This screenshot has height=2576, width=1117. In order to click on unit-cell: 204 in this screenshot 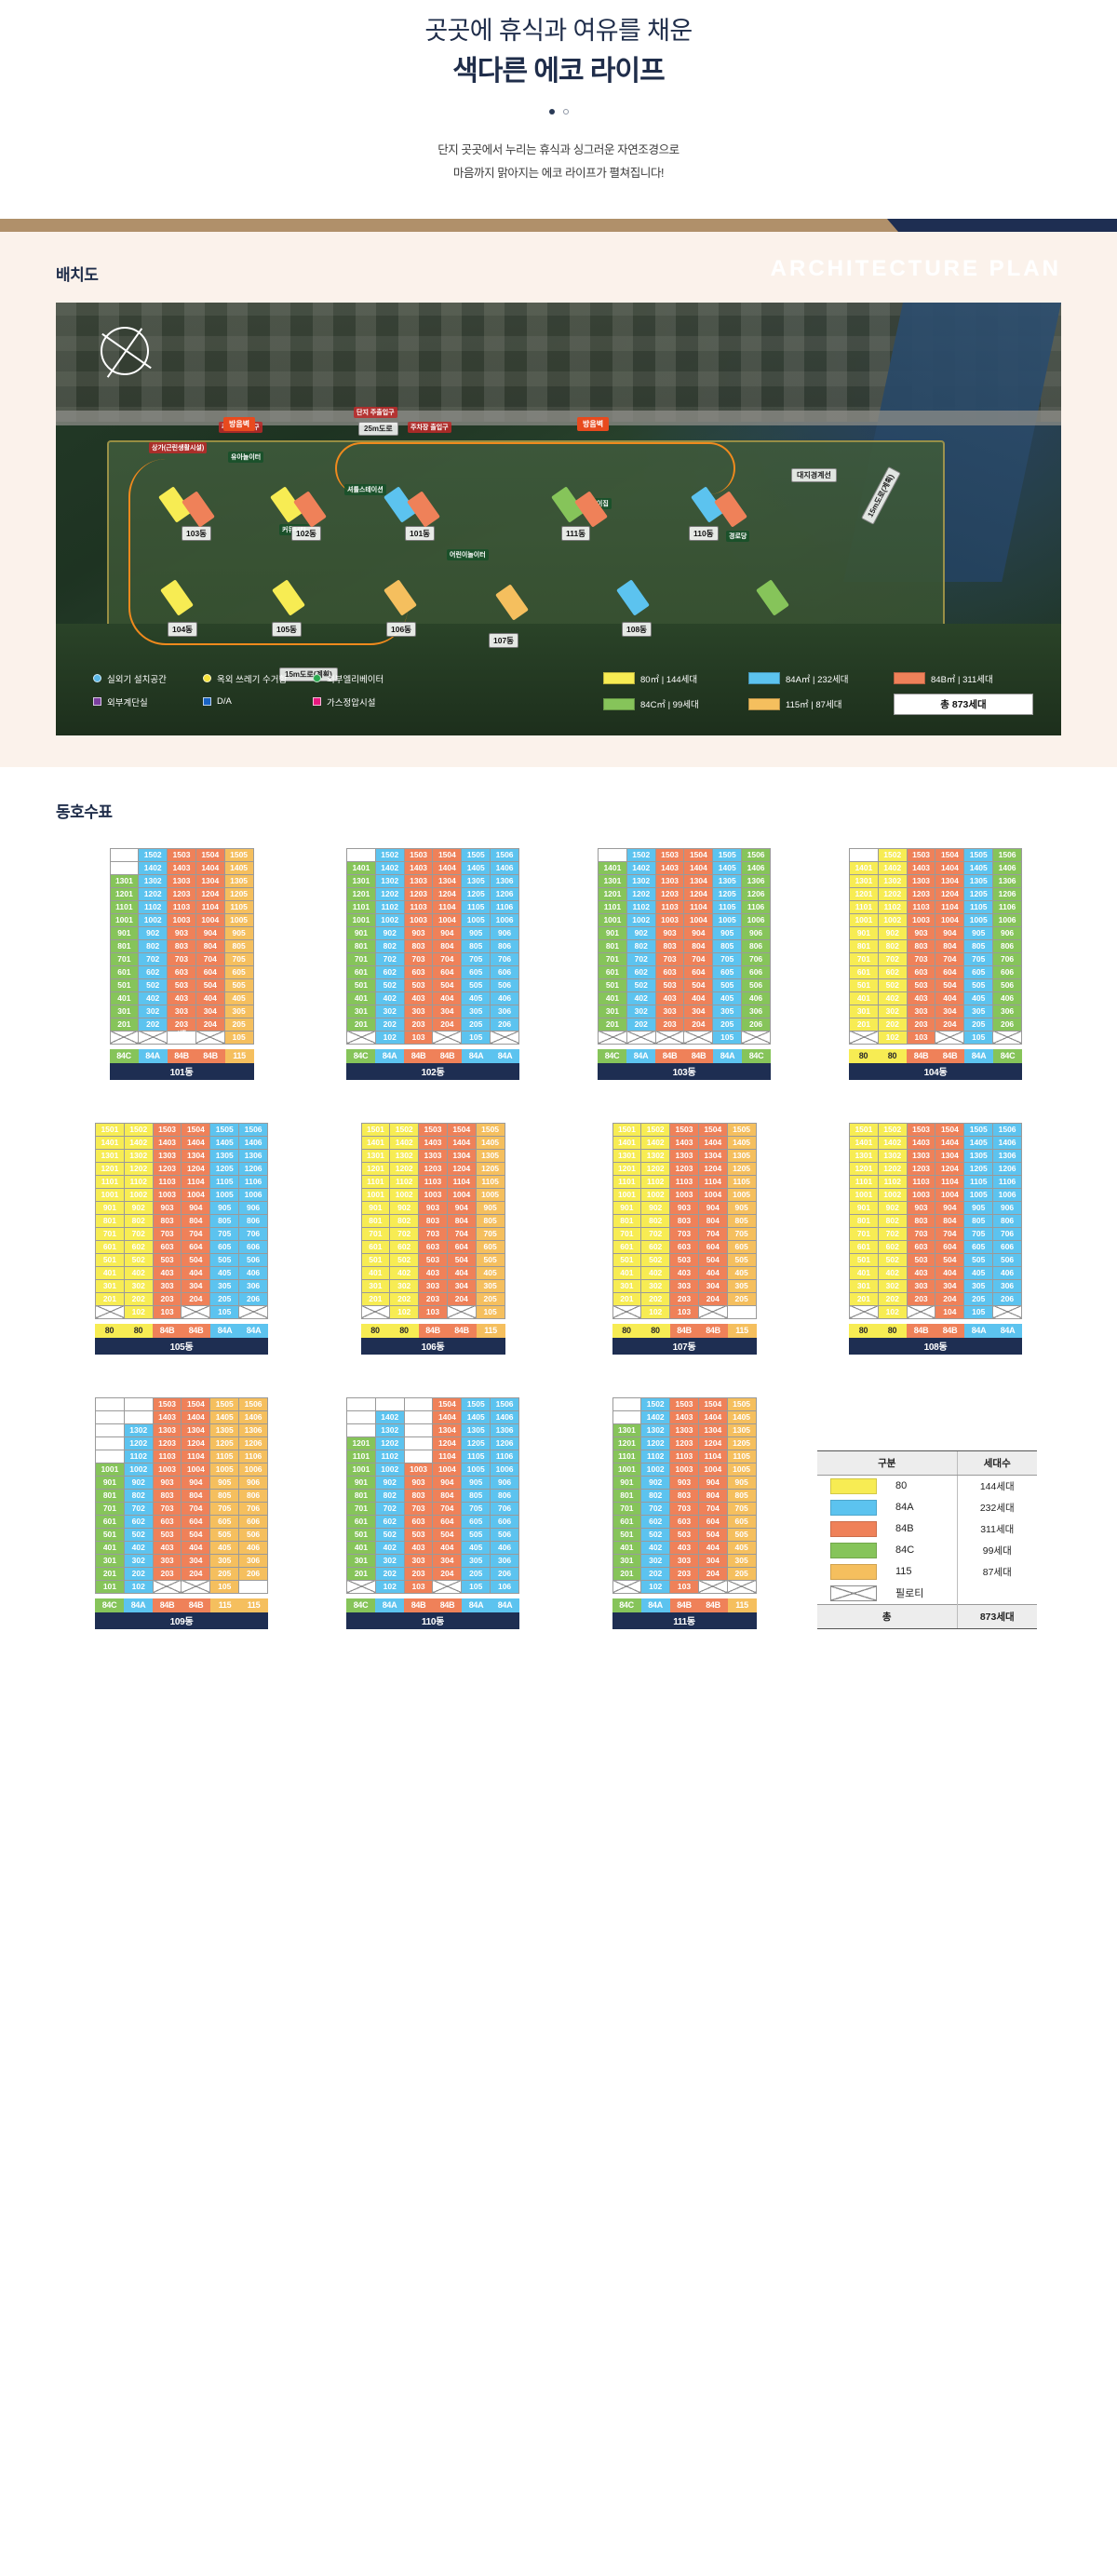, I will do `click(712, 1298)`.